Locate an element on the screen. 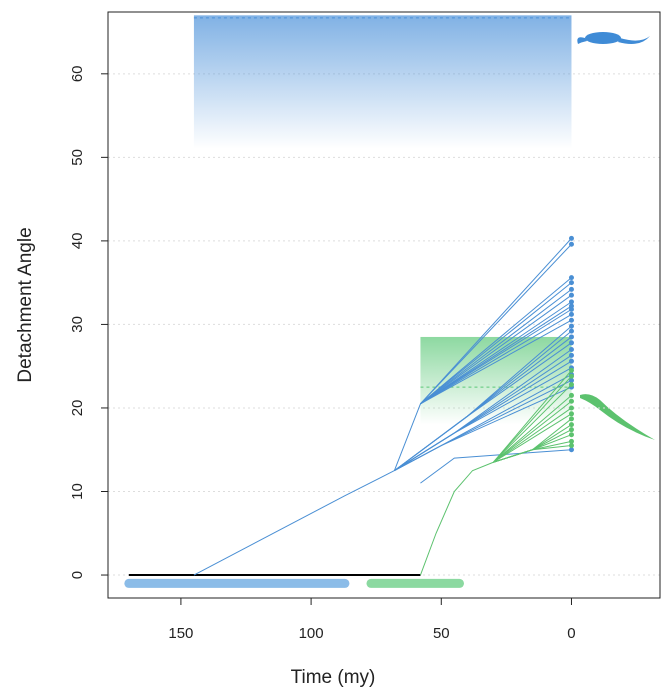  y-tick-label: 0 is located at coordinates (77, 575).